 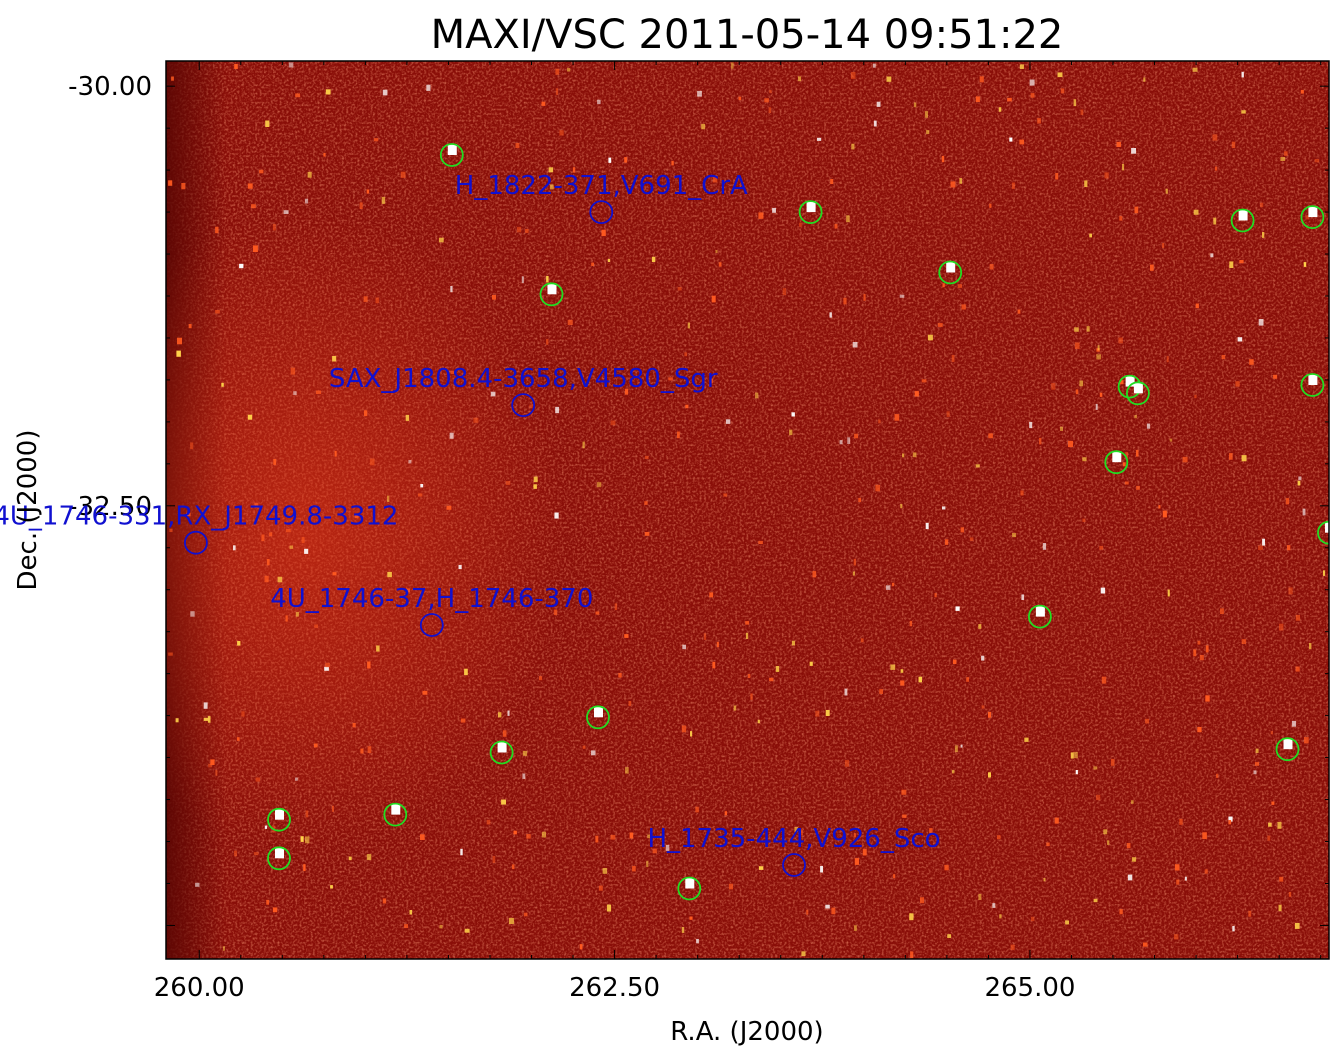 I want to click on x-tick-label: 262.50, so click(x=614, y=988).